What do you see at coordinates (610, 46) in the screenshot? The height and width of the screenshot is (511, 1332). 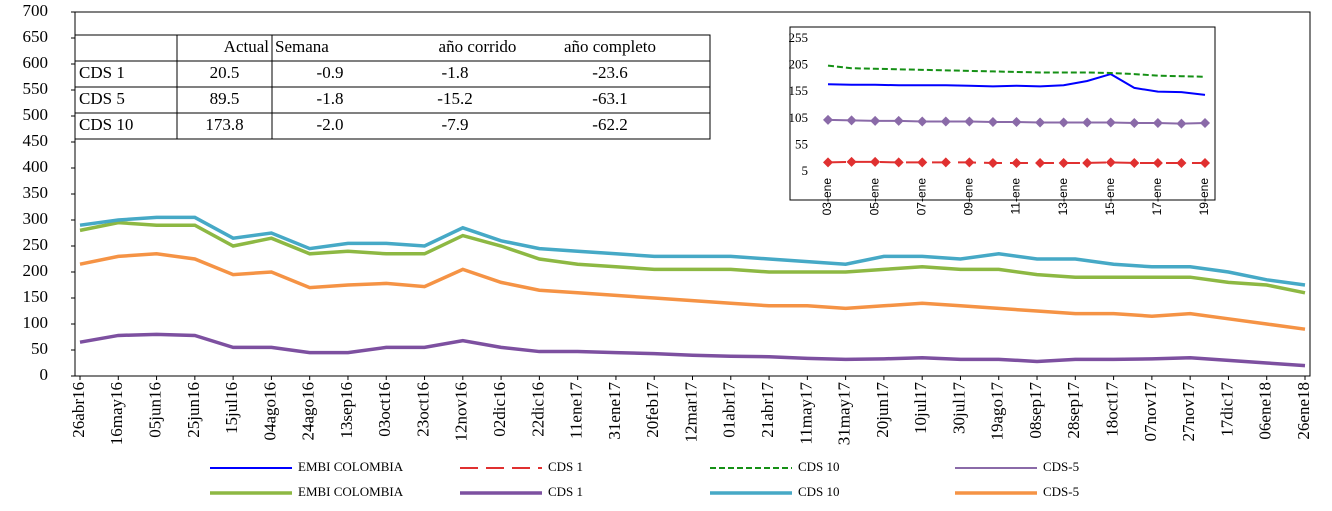 I see `table-header: año completo` at bounding box center [610, 46].